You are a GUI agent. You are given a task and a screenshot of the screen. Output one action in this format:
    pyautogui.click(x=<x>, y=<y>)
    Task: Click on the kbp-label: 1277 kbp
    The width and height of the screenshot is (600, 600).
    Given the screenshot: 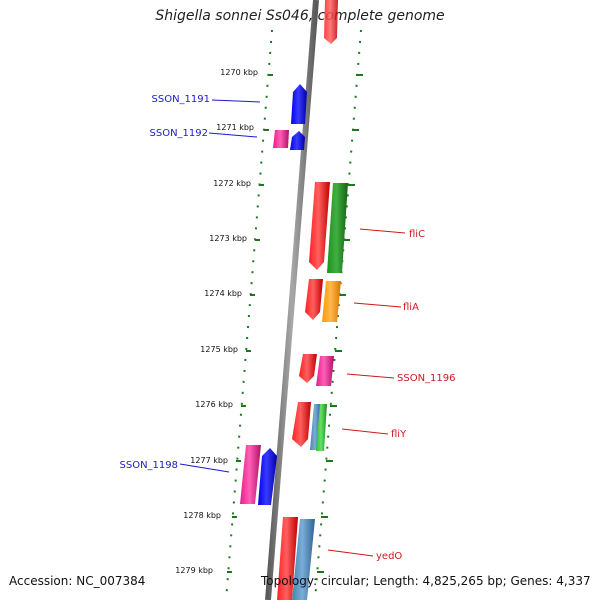 What is the action you would take?
    pyautogui.click(x=209, y=460)
    